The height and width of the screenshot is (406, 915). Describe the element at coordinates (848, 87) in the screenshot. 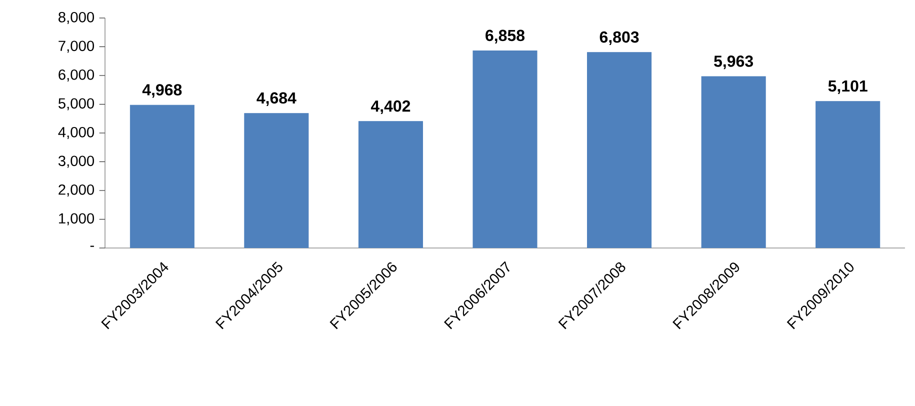

I see `data-label: 5,101` at that location.